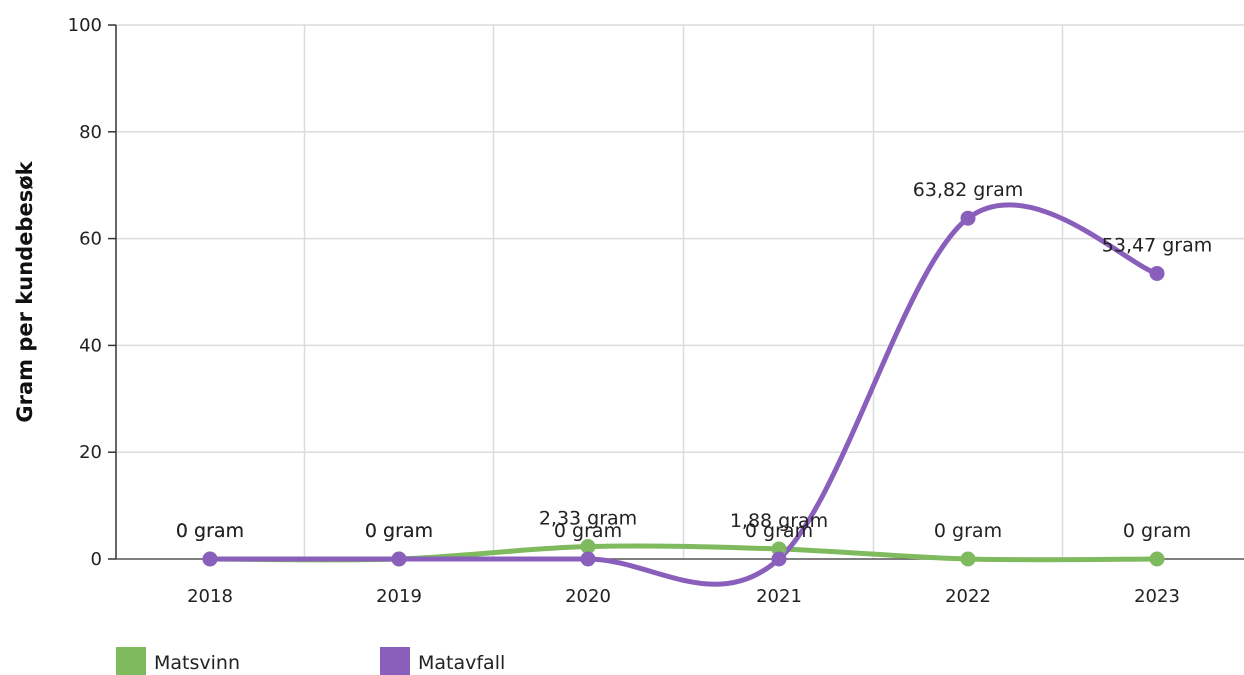 Image resolution: width=1244 pixels, height=675 pixels. I want to click on y-tick-label: 100, so click(85, 25).